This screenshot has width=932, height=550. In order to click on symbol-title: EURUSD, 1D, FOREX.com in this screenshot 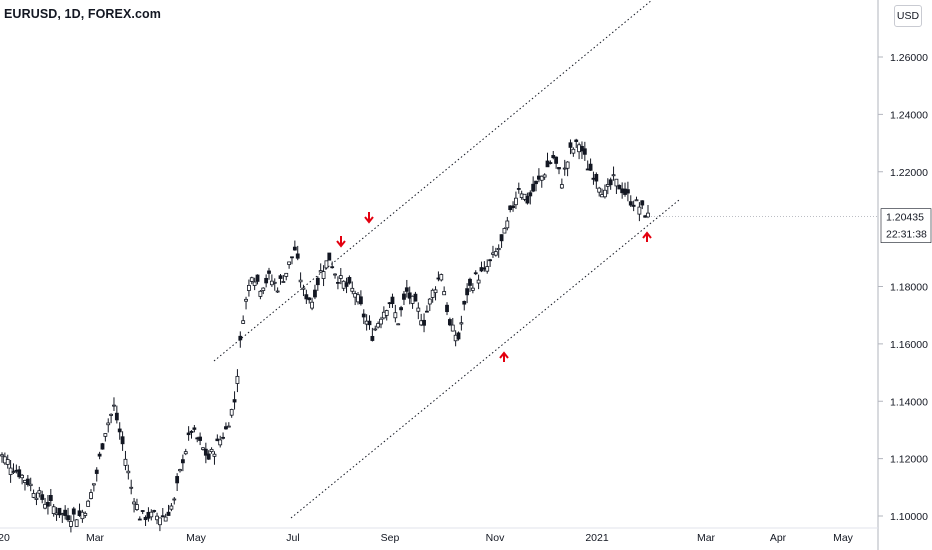, I will do `click(82, 14)`.